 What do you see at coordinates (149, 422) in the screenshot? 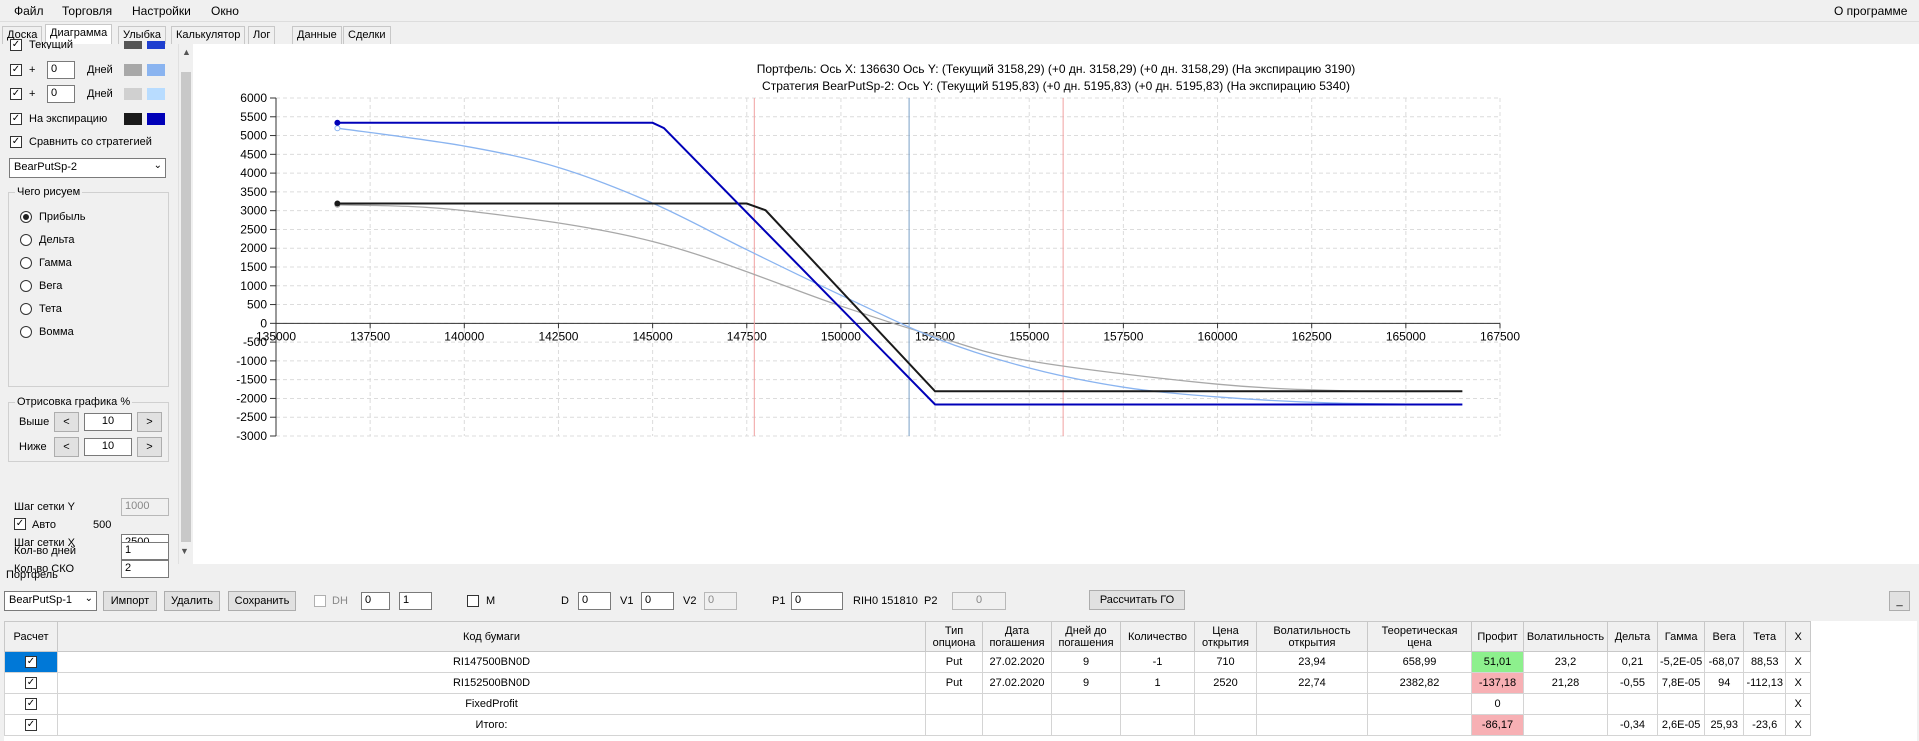
I see `above-increase-button: >` at bounding box center [149, 422].